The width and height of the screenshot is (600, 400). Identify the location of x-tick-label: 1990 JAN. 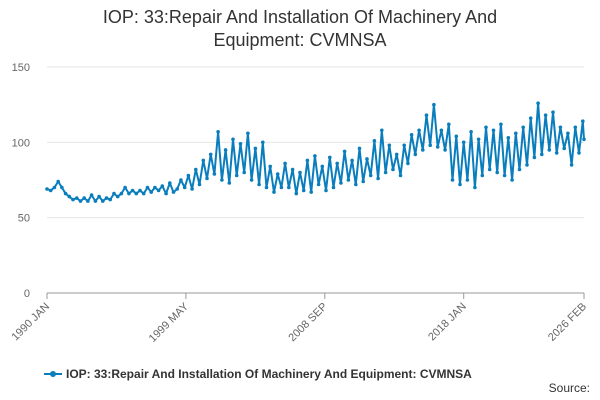
(30, 322).